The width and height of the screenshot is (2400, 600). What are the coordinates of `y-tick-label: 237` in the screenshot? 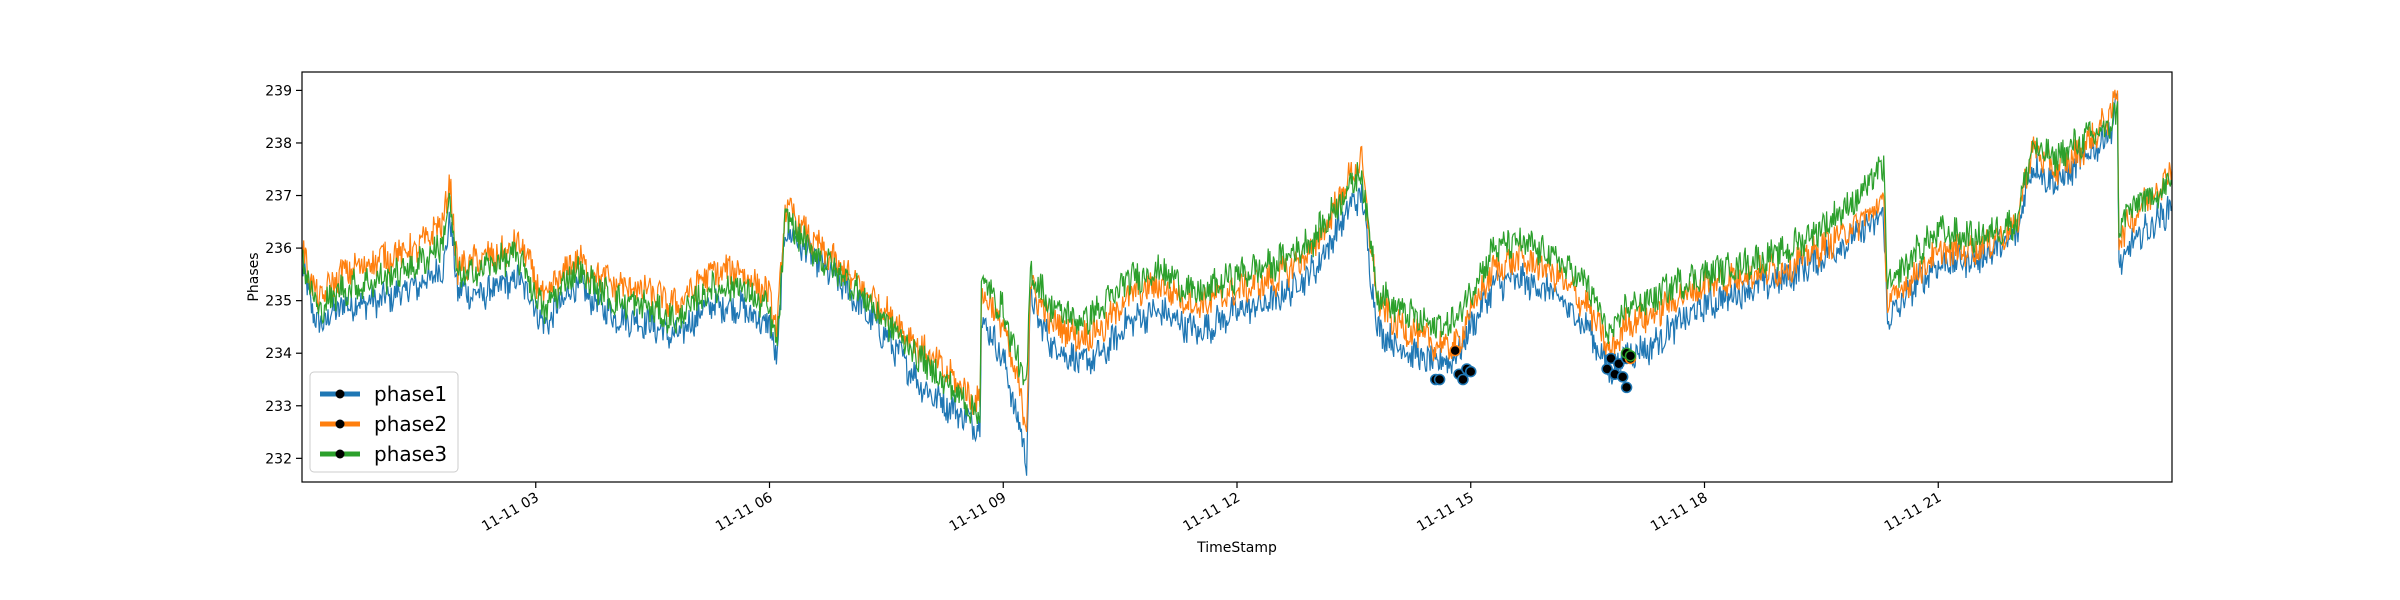 It's located at (278, 197).